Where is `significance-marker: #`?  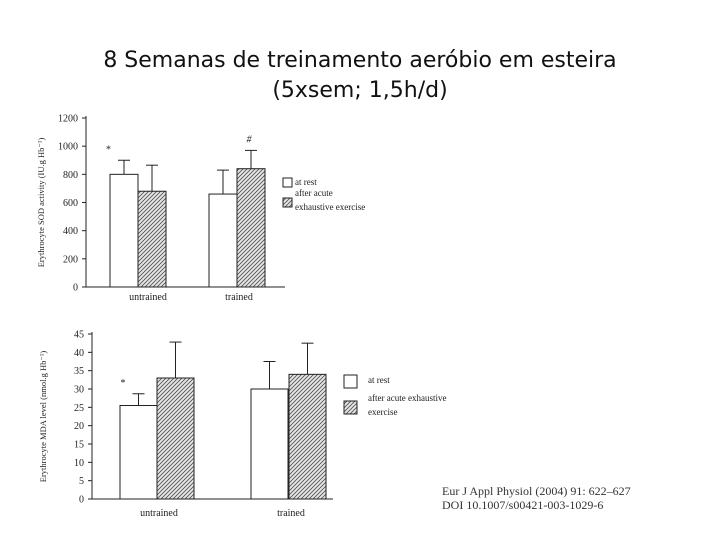 significance-marker: # is located at coordinates (250, 139).